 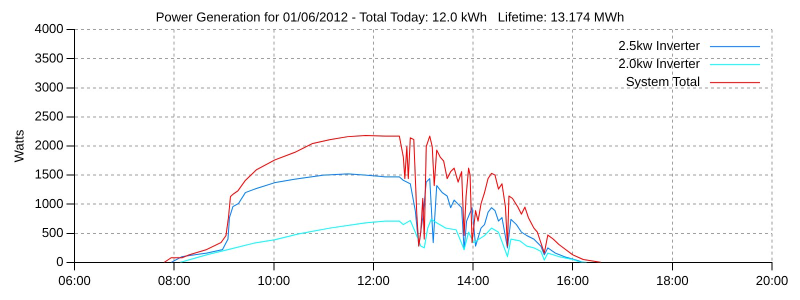 What do you see at coordinates (49, 86) in the screenshot?
I see `y-tick-label: 3000` at bounding box center [49, 86].